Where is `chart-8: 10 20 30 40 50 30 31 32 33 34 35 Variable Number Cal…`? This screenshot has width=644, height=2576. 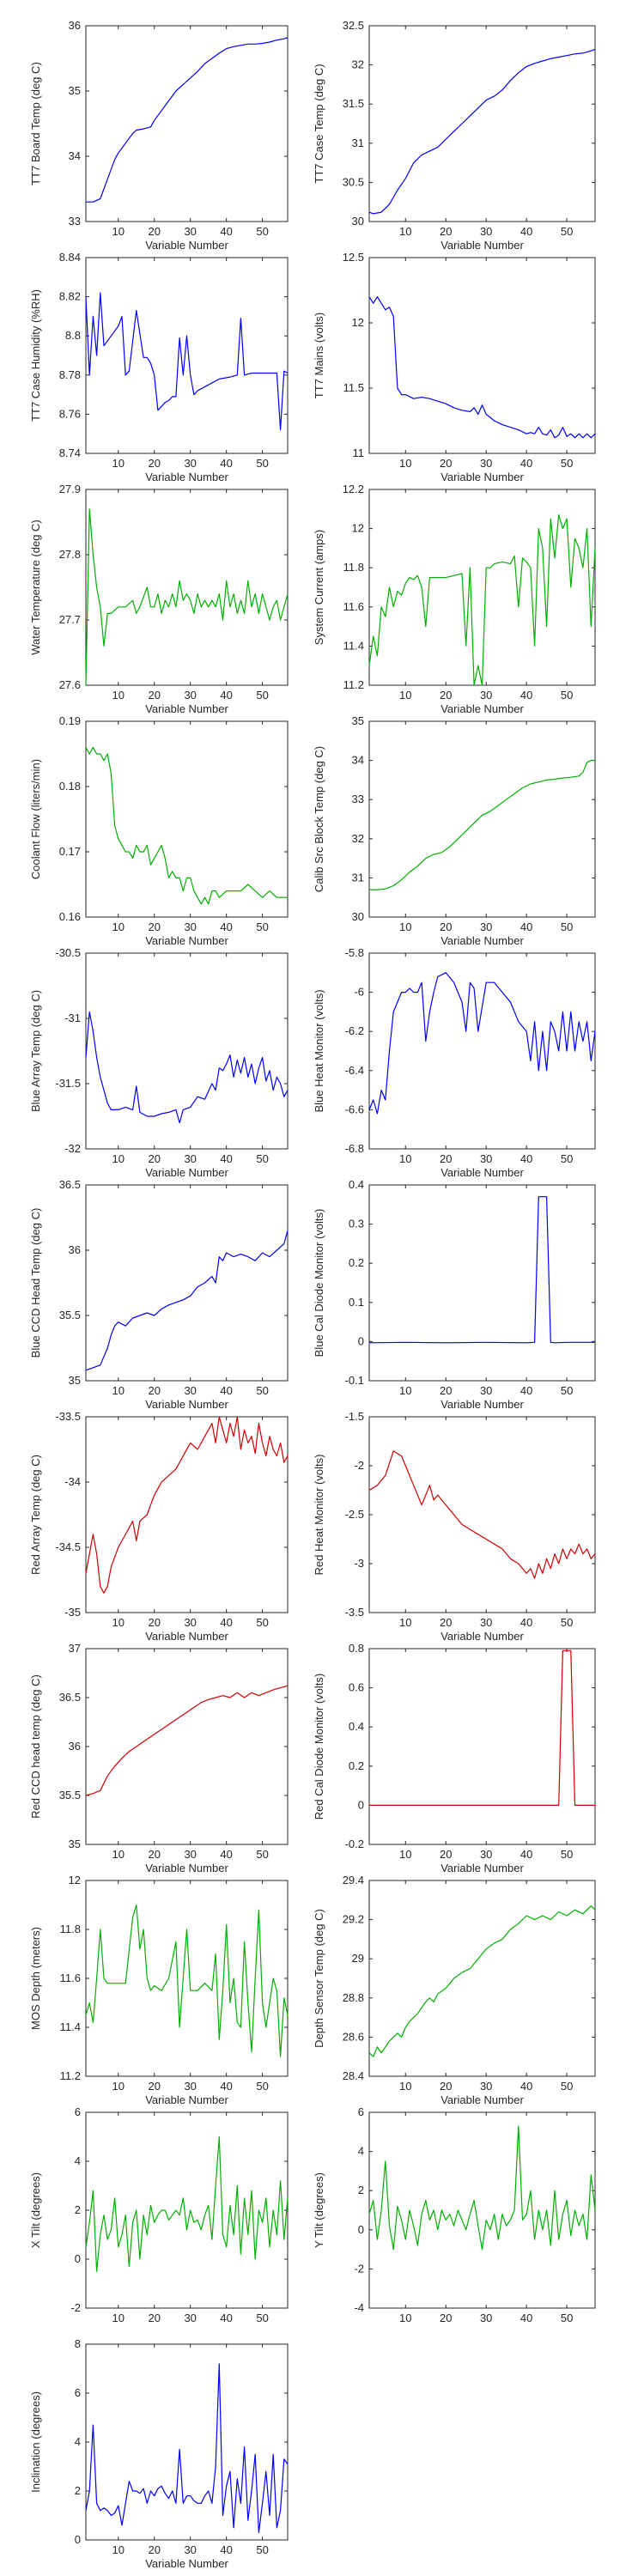
chart-8: 10 20 30 40 50 30 31 32 33 34 35 Variable Number Cal… is located at coordinates (455, 830).